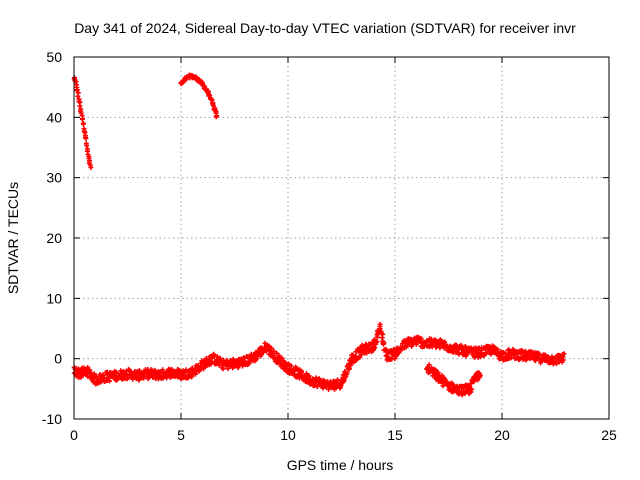  What do you see at coordinates (52, 419) in the screenshot?
I see `y-tick-label: -10` at bounding box center [52, 419].